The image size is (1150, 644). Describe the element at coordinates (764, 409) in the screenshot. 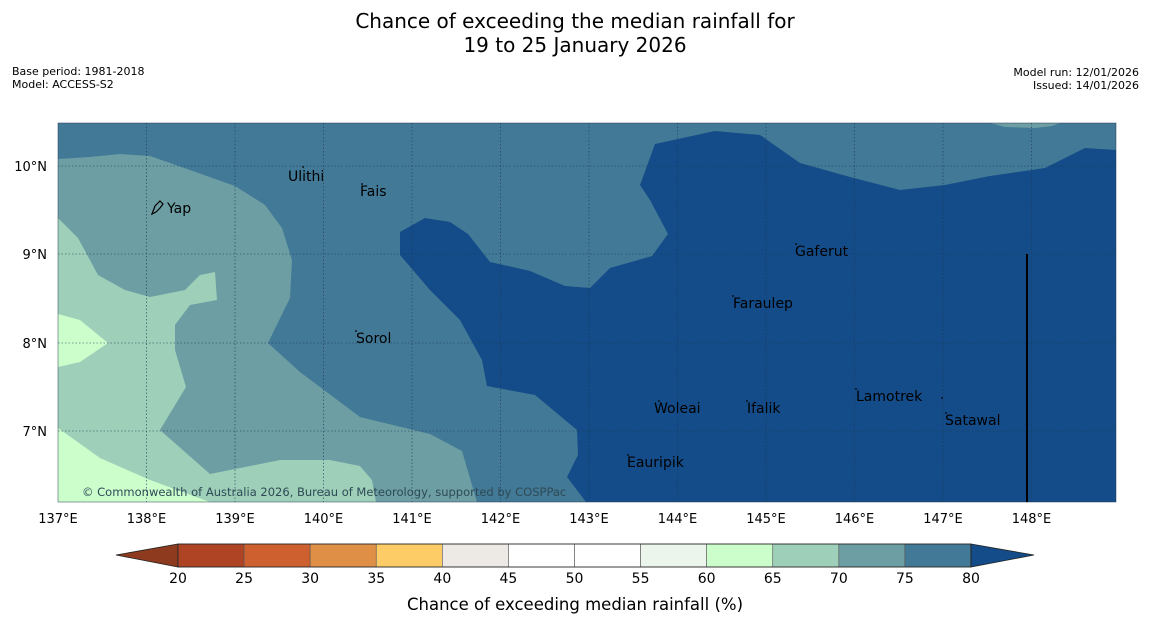

I see `place-label: Ifalik` at that location.